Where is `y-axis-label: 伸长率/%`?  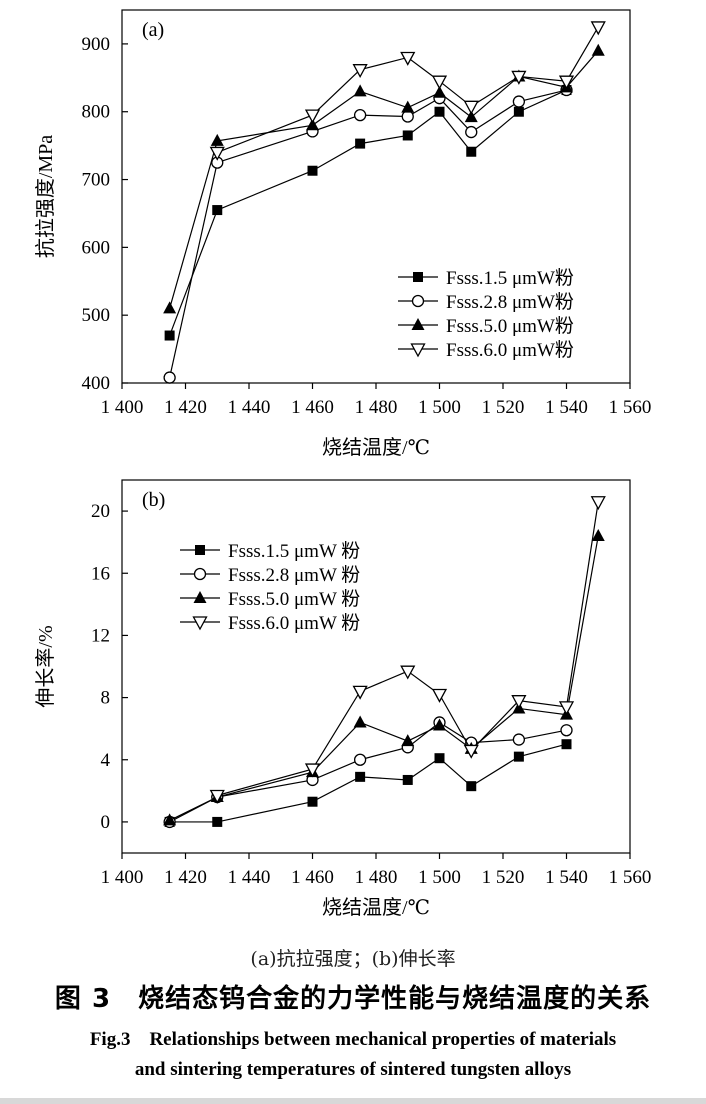
y-axis-label: 伸长率/% is located at coordinates (45, 666).